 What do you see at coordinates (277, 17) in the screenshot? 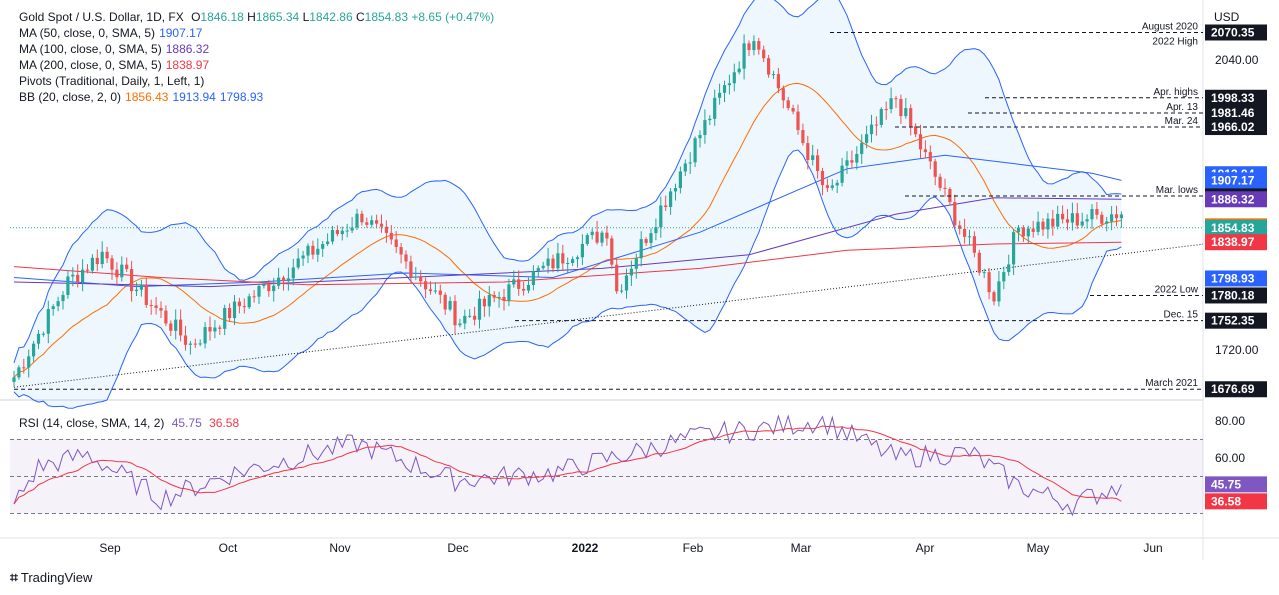
I see `high-value: 1865.34` at bounding box center [277, 17].